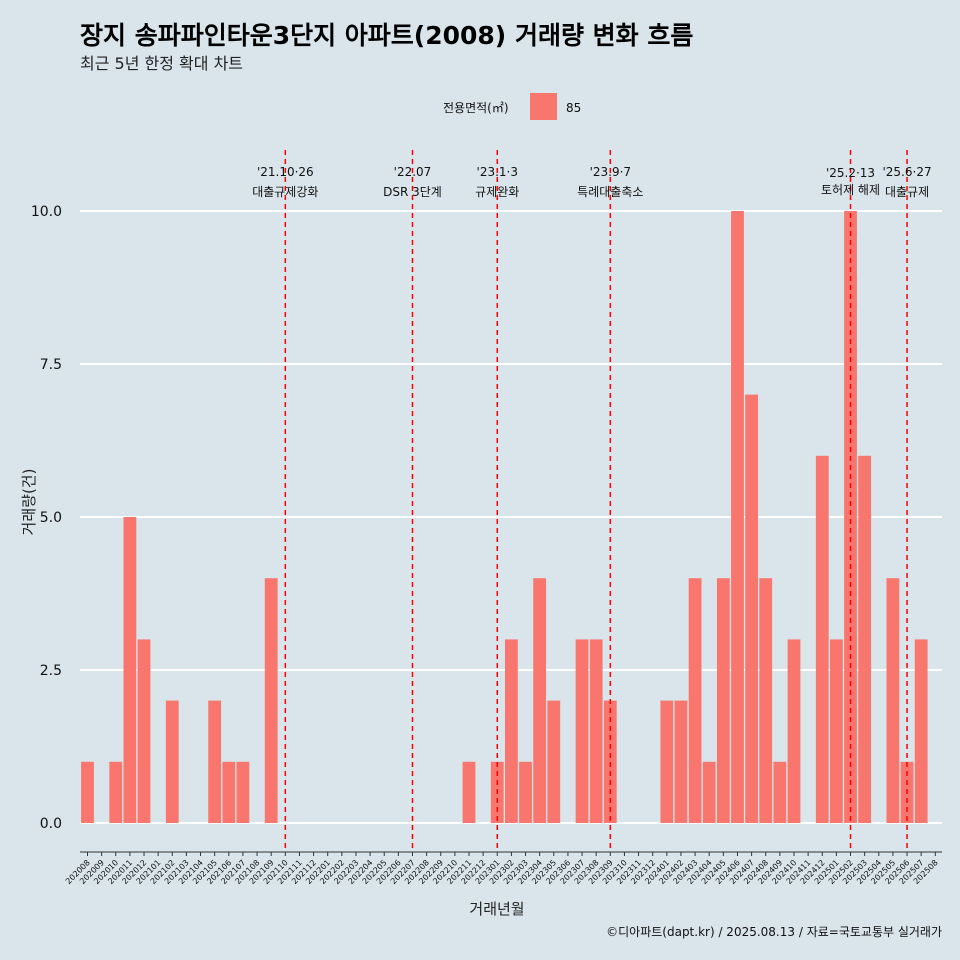 The width and height of the screenshot is (960, 960). I want to click on event-label: 규제완화, so click(497, 192).